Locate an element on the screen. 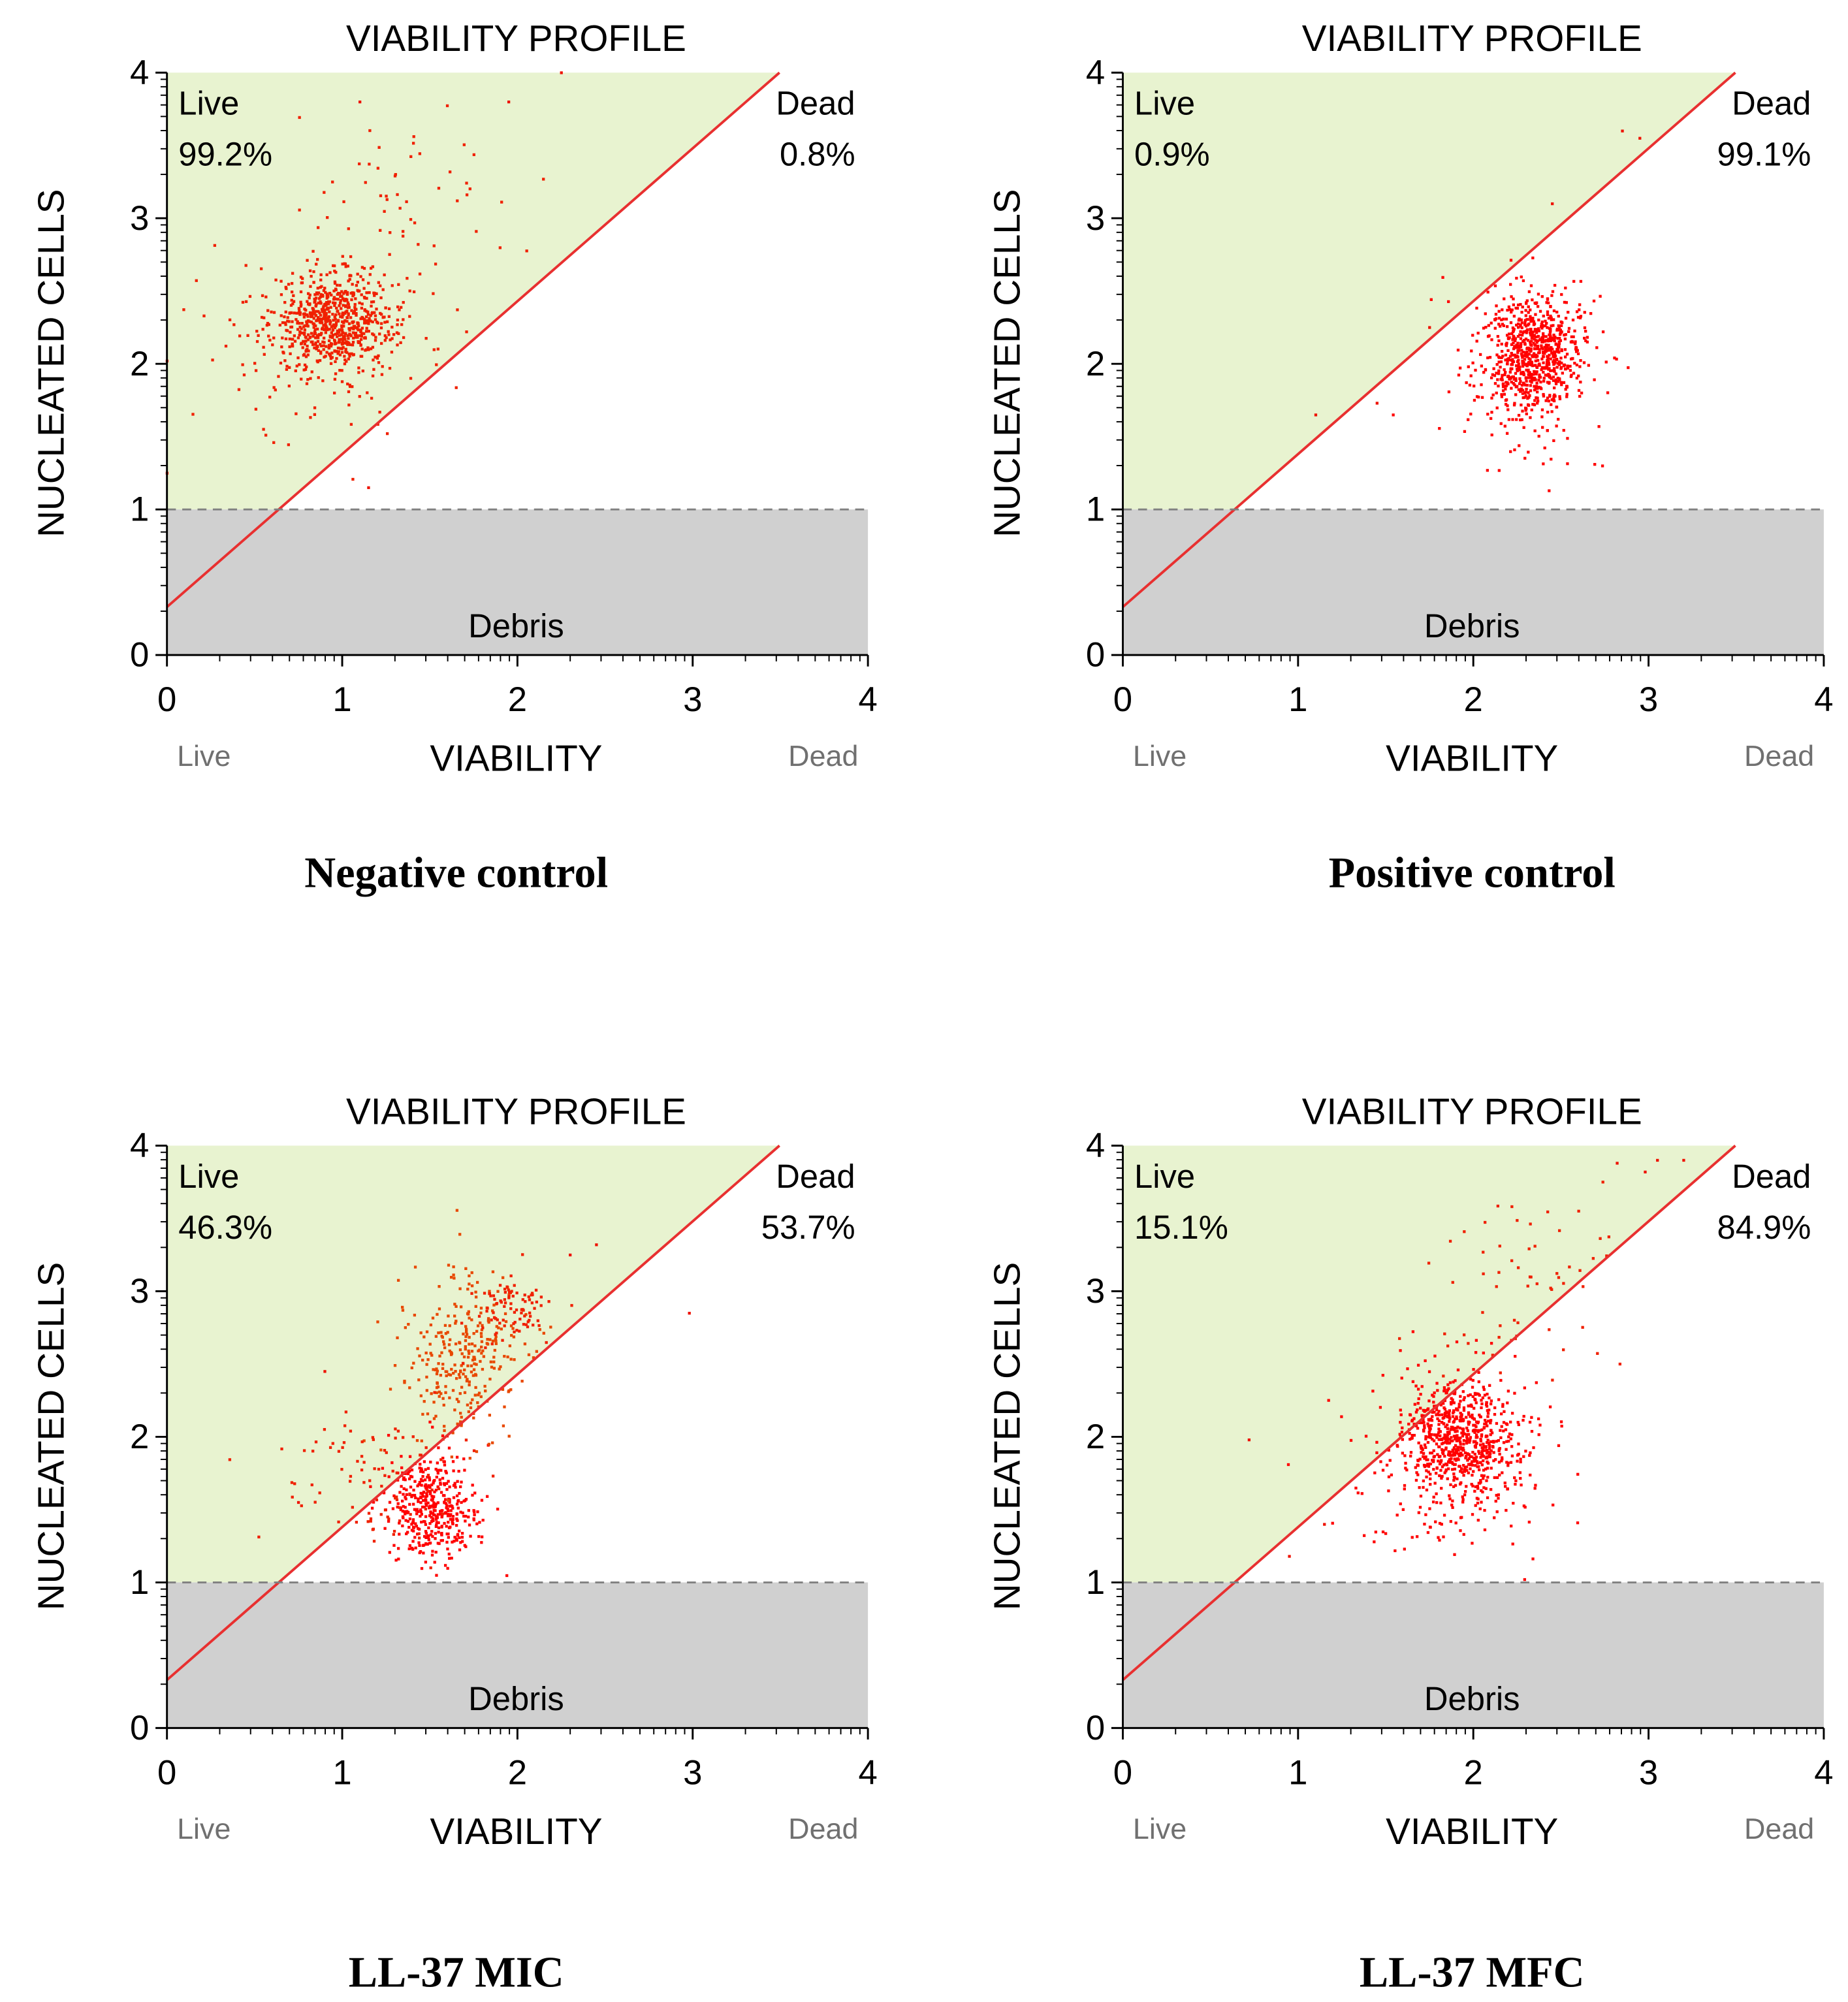  chart-title: VIABILITY PROFILE is located at coordinates (1472, 38).